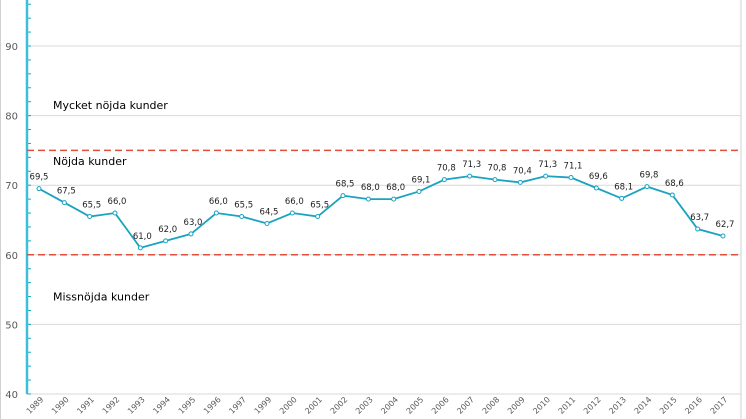  What do you see at coordinates (136, 405) in the screenshot?
I see `x-tick-label: 1993` at bounding box center [136, 405].